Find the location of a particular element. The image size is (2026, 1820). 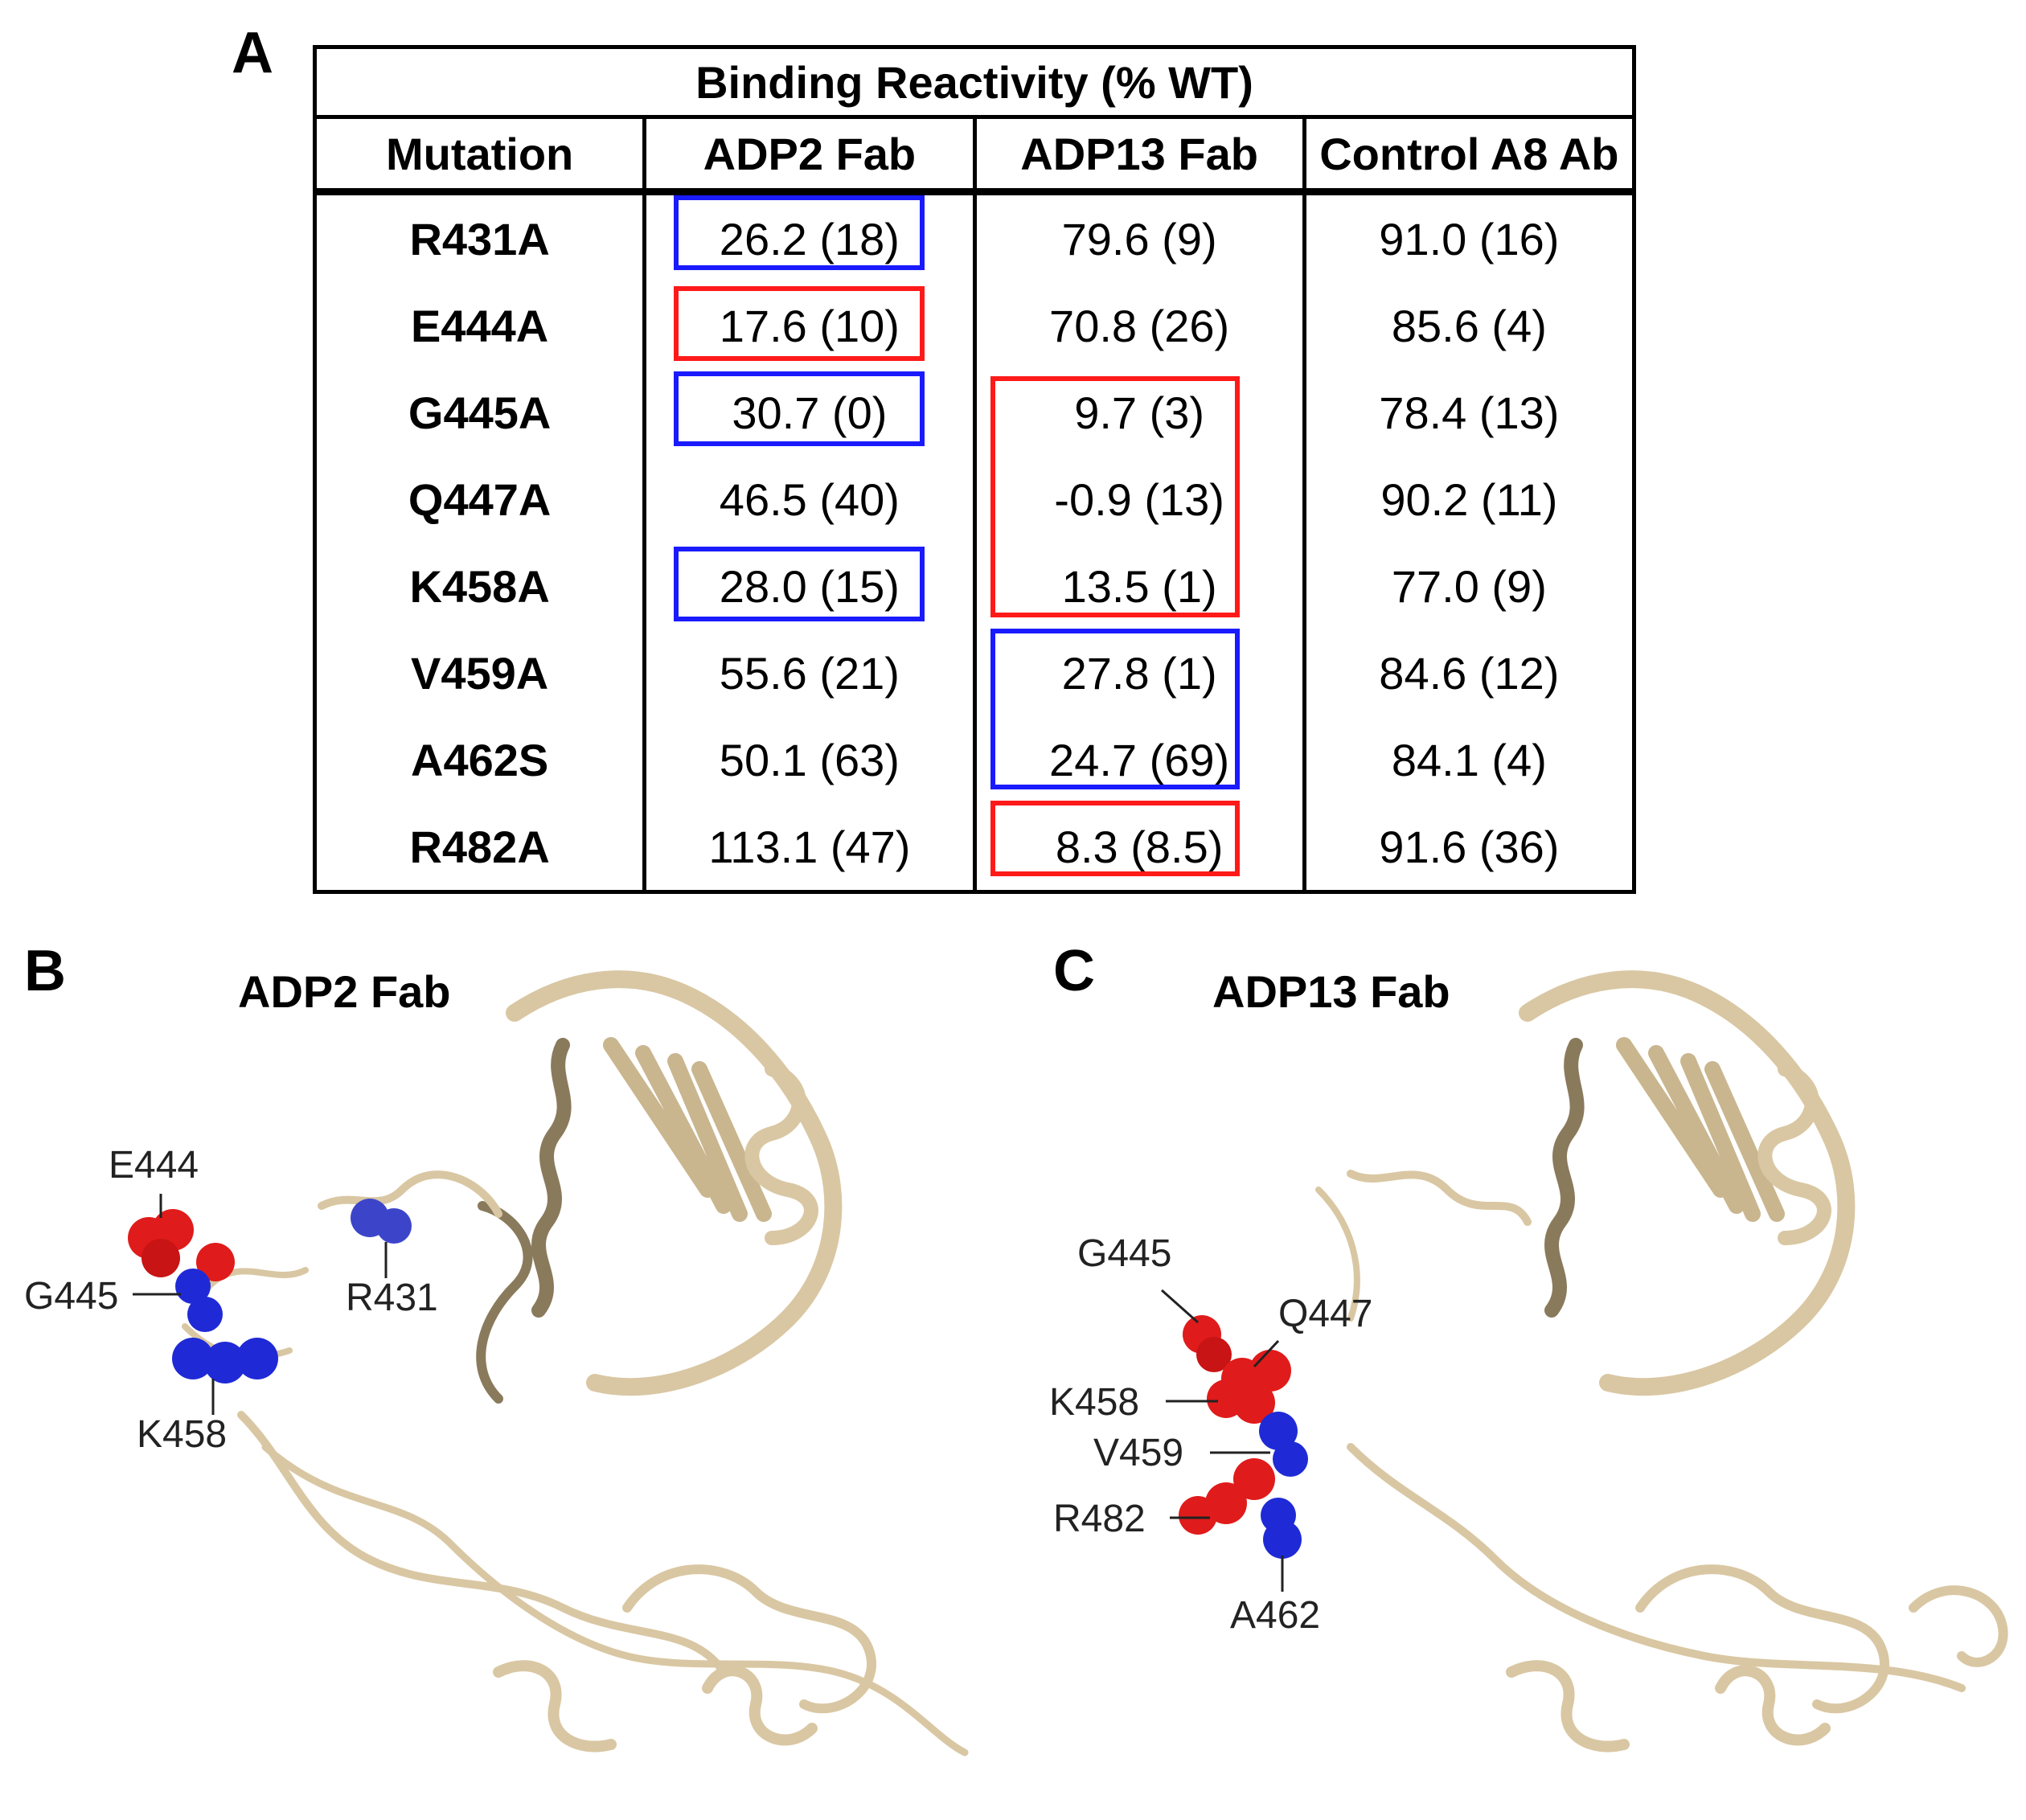

panel-c-title: ADP13 Fab is located at coordinates (1331, 992).